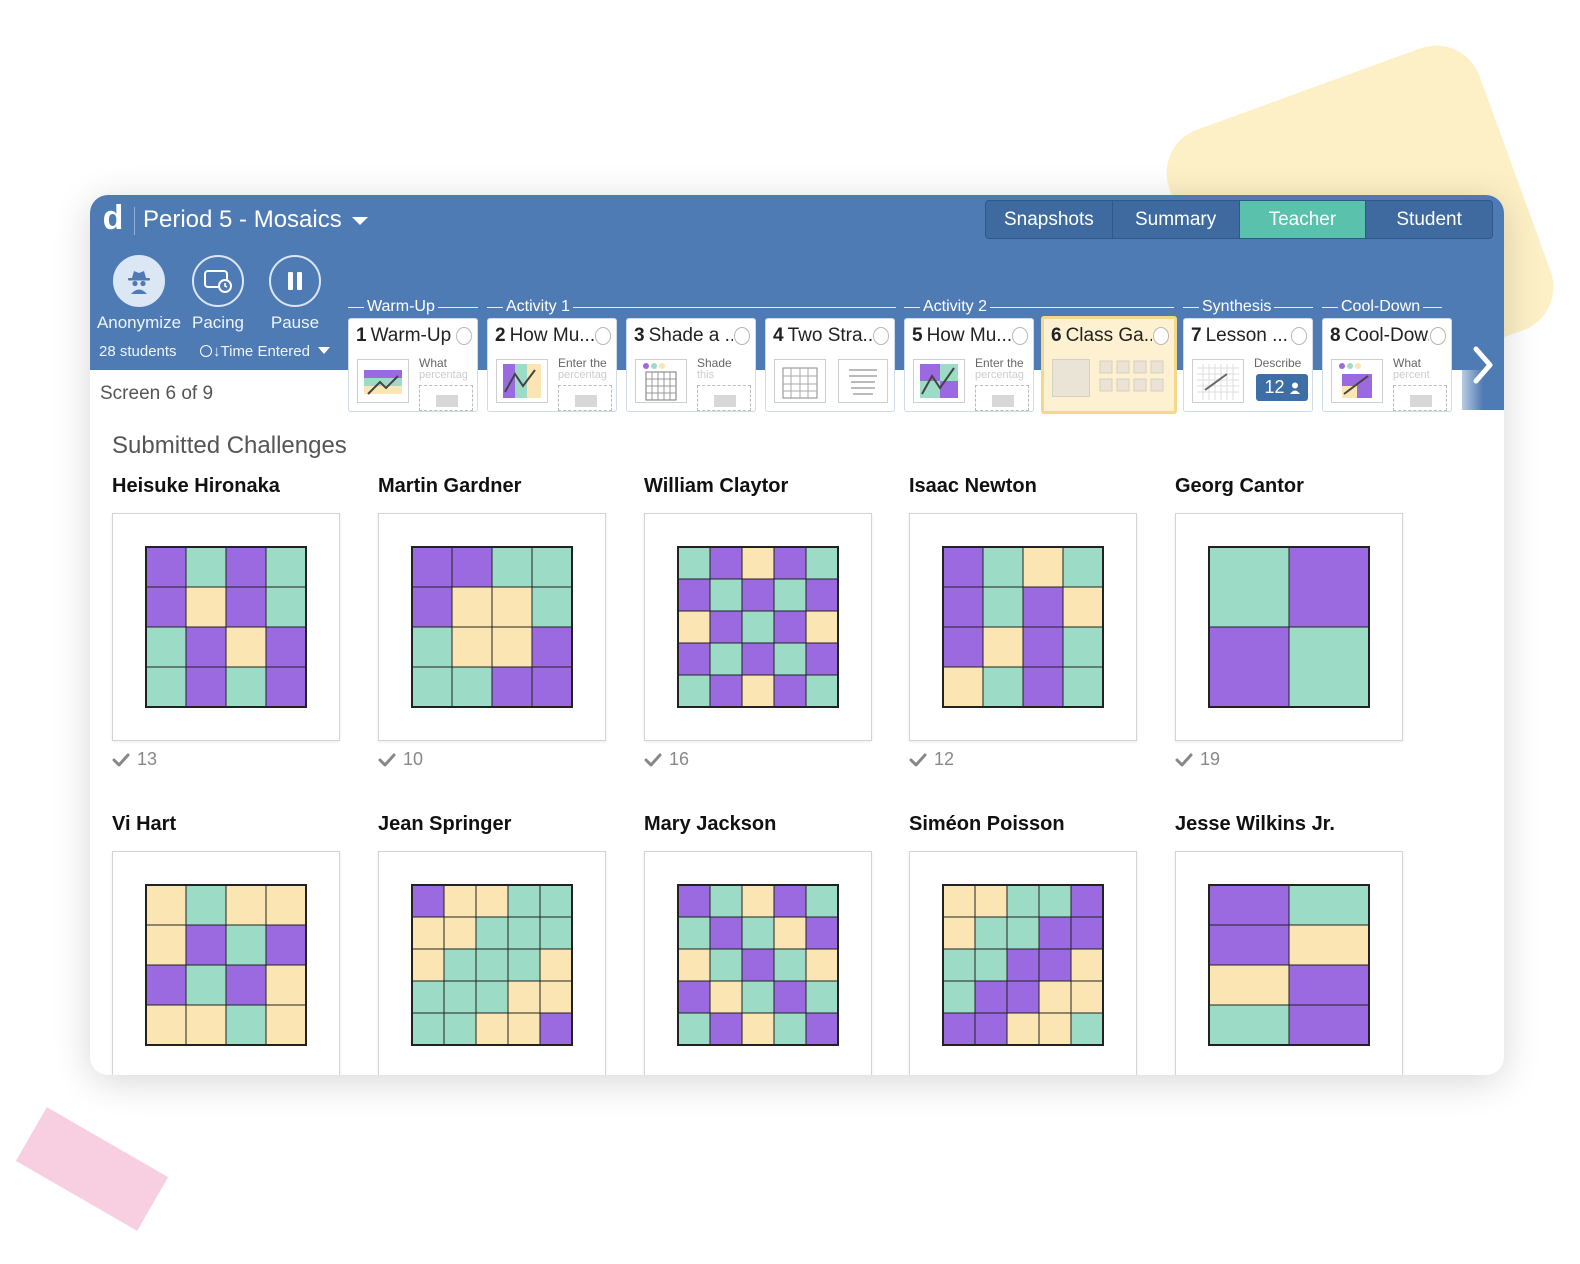  I want to click on app-logo: d, so click(113, 218).